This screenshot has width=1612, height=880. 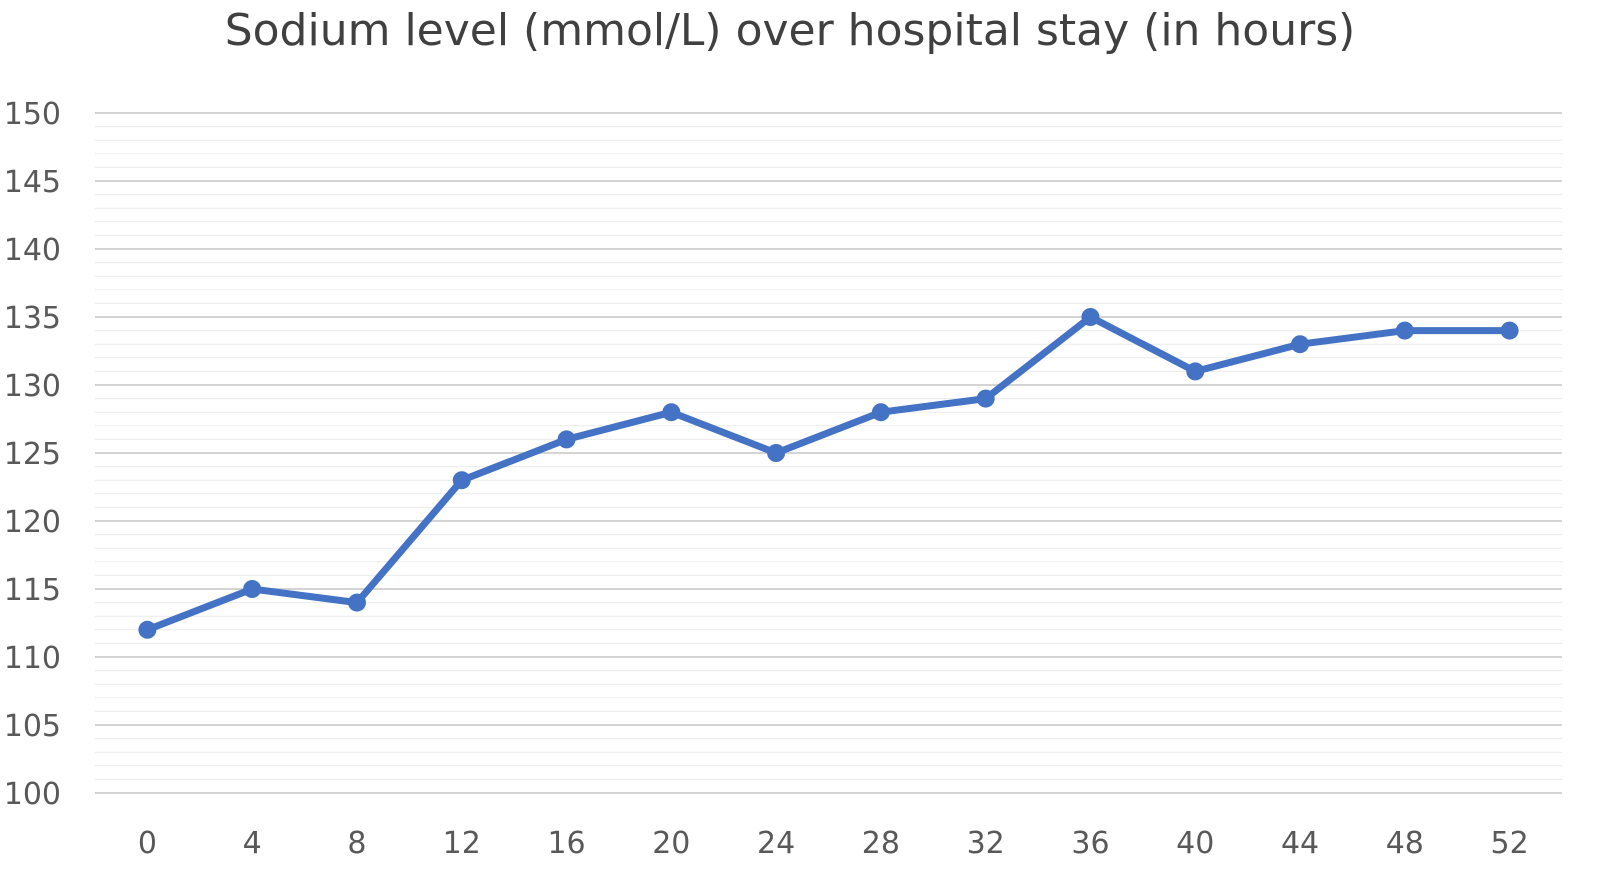 I want to click on x-tick-label: 28, so click(x=881, y=843).